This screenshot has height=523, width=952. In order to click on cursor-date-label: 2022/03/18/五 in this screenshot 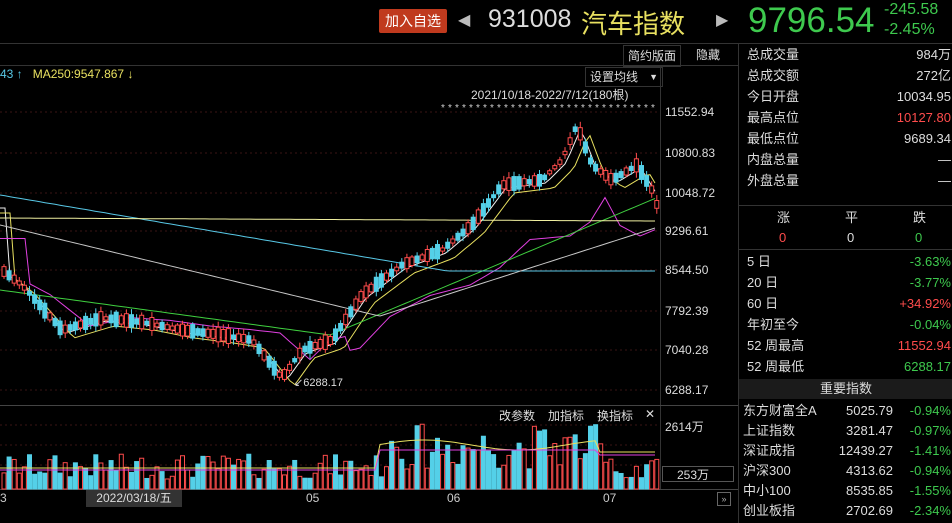, I will do `click(134, 498)`.